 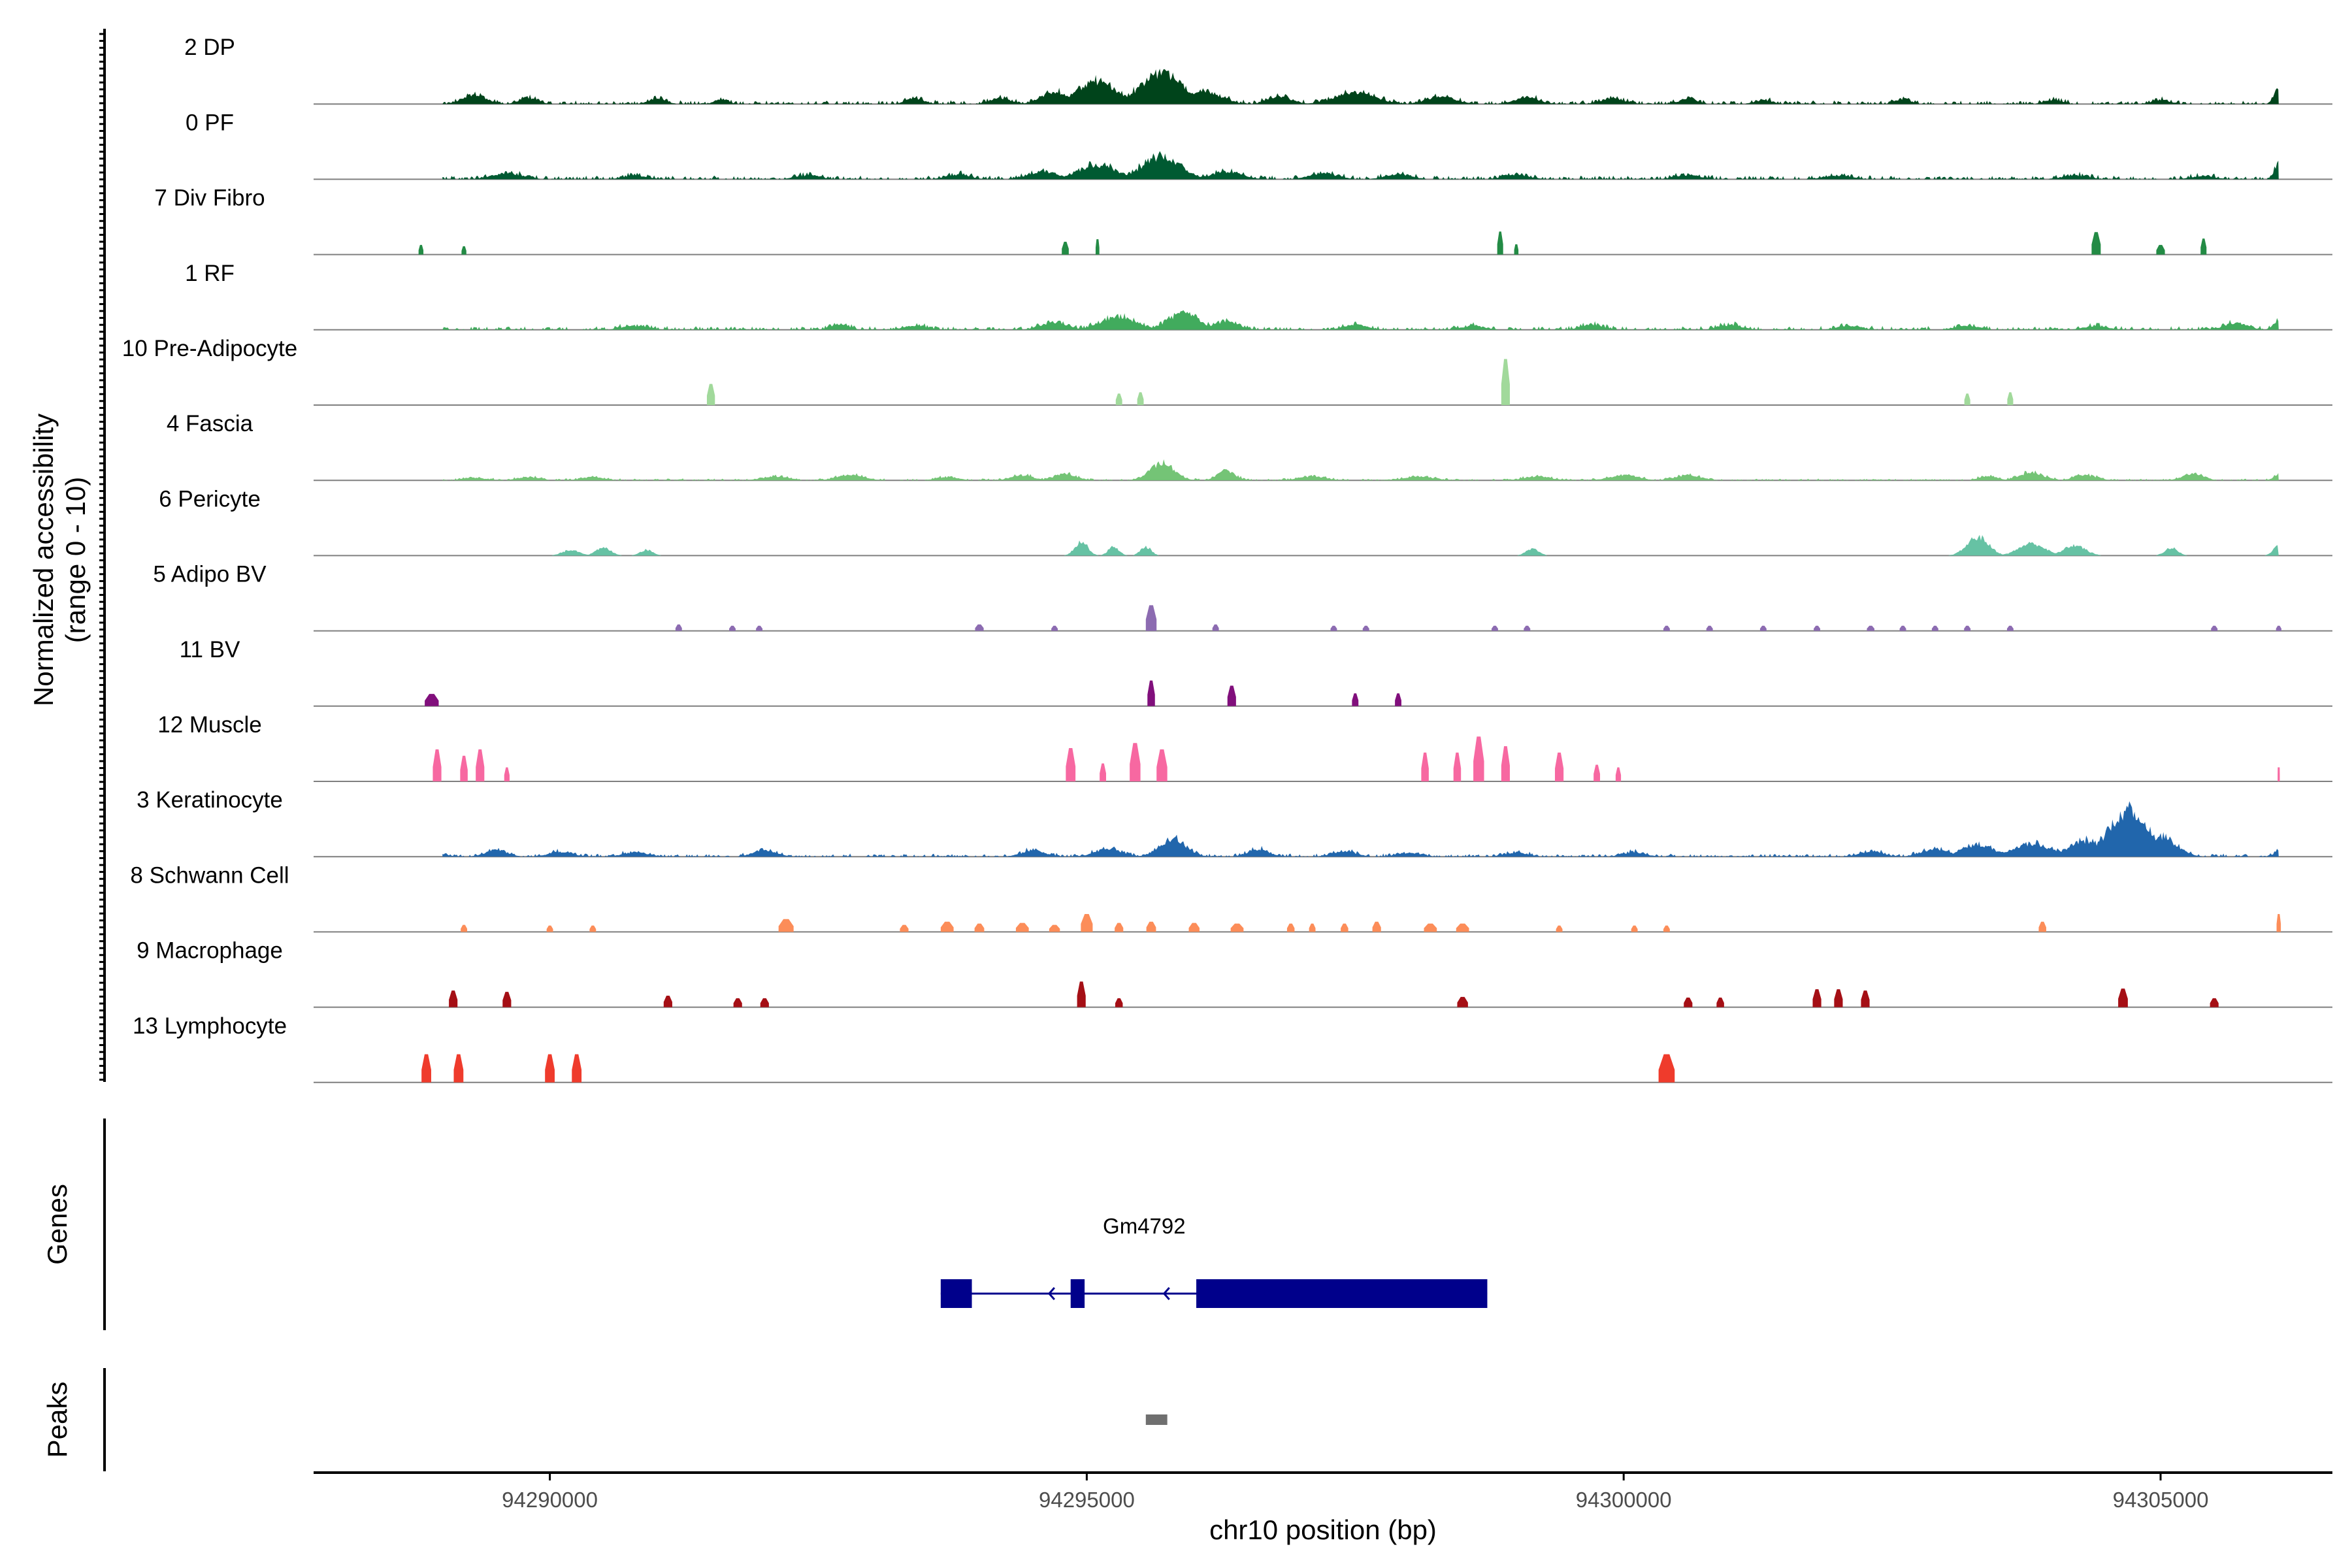 I want to click on peaks-panel-label: Peaks, so click(x=57, y=1420).